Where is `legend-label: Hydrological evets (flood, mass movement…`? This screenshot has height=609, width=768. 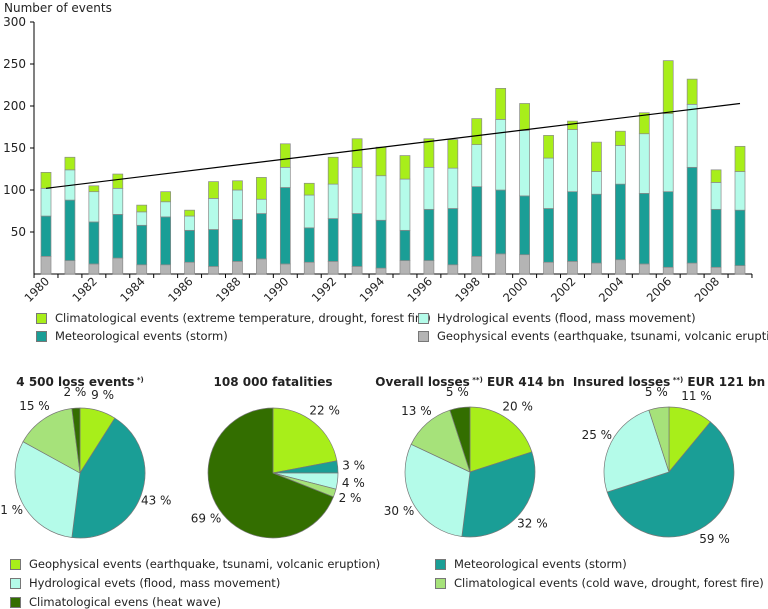 legend-label: Hydrological evets (flood, mass movement… is located at coordinates (155, 583).